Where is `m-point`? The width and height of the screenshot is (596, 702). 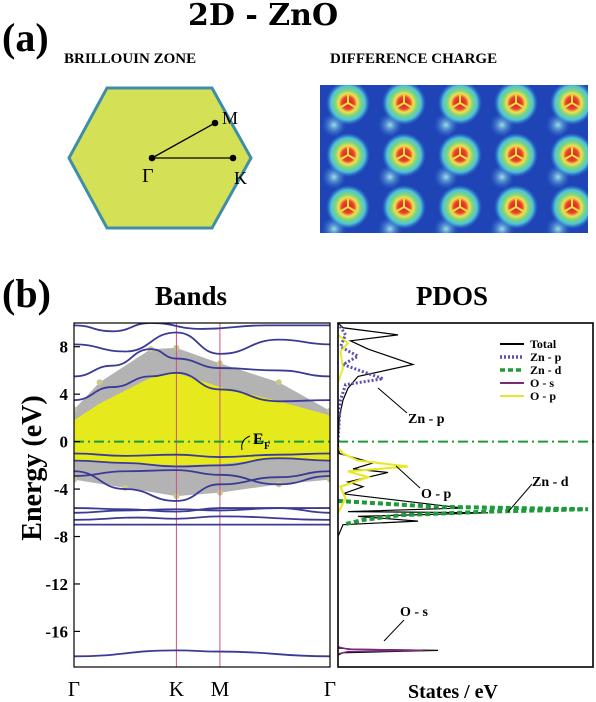
m-point is located at coordinates (215, 123).